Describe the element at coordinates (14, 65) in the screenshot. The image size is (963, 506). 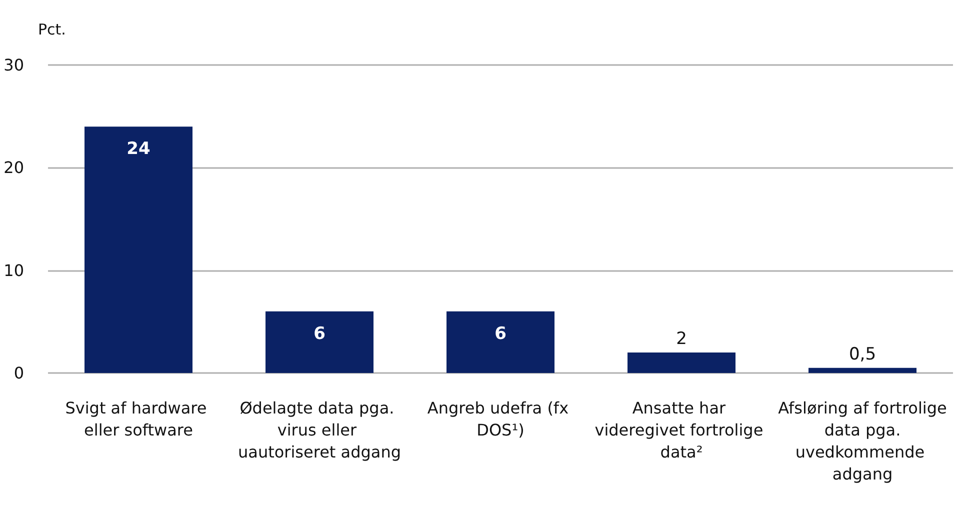
I see `y-tick-label: 30` at that location.